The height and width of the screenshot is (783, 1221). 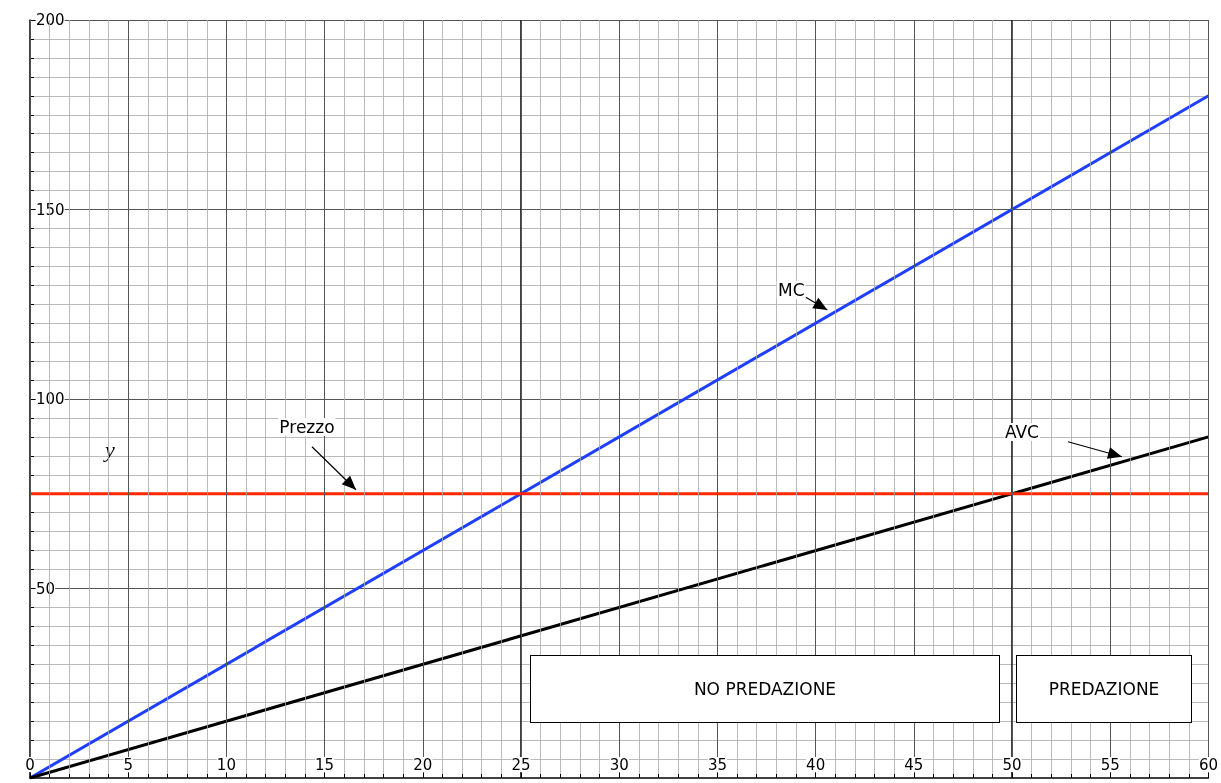 What do you see at coordinates (765, 689) in the screenshot?
I see `text-box: NO PREDAZIONE` at bounding box center [765, 689].